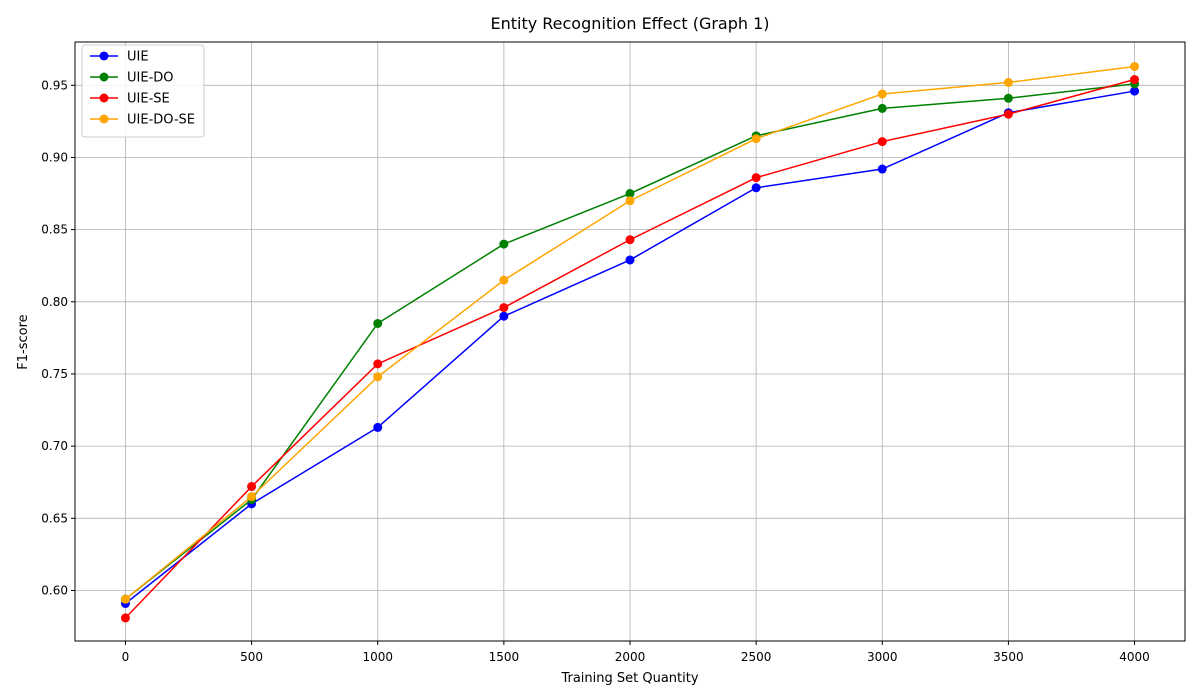  Describe the element at coordinates (377, 657) in the screenshot. I see `x-tick-label: 1000` at that location.